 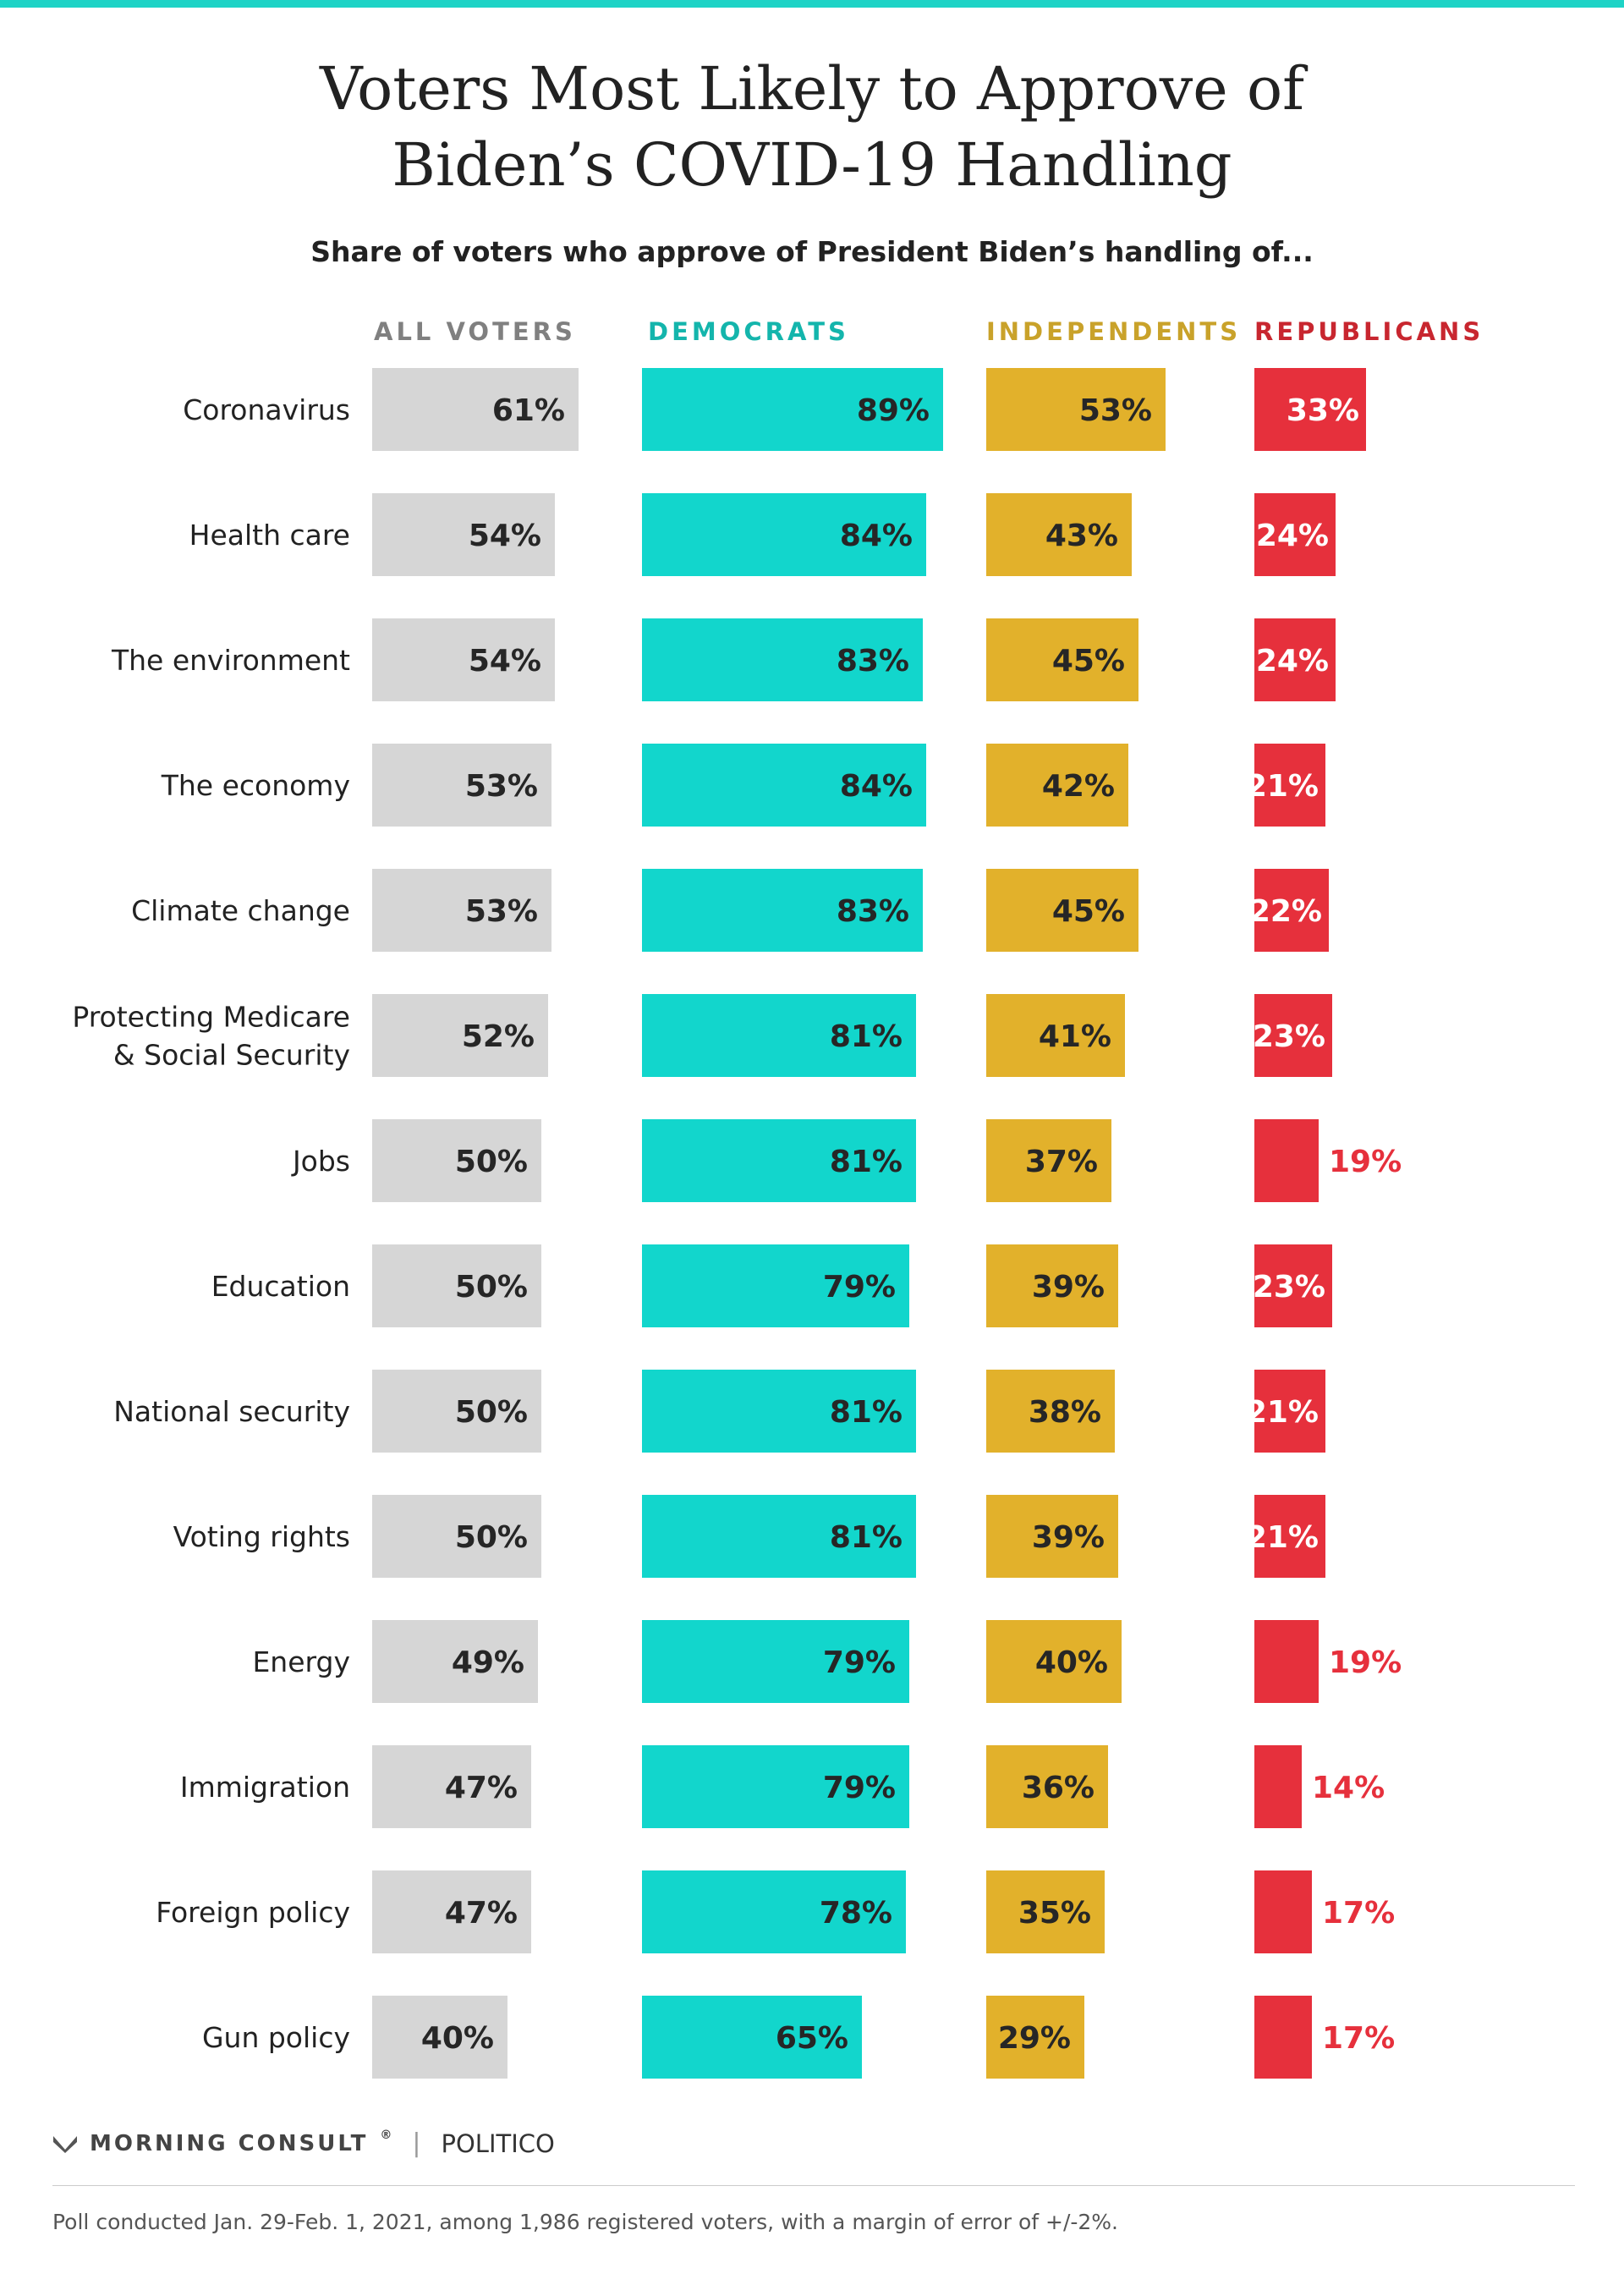 What do you see at coordinates (1289, 1287) in the screenshot?
I see `value-label-republicans-education: 23%` at bounding box center [1289, 1287].